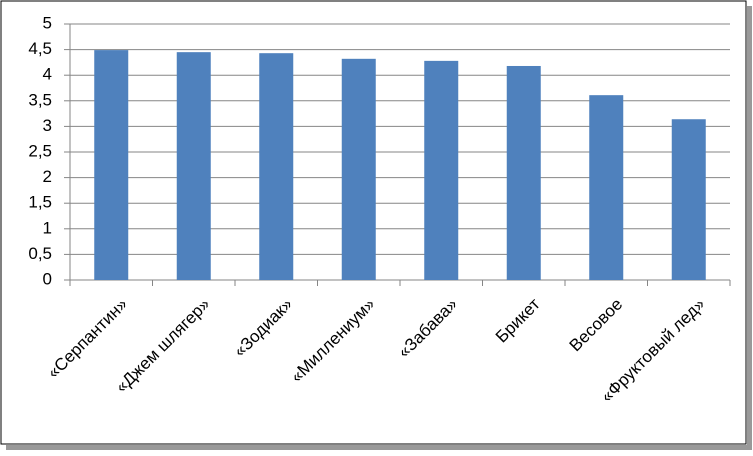  Describe the element at coordinates (47, 227) in the screenshot. I see `y-tick-label: 1` at that location.